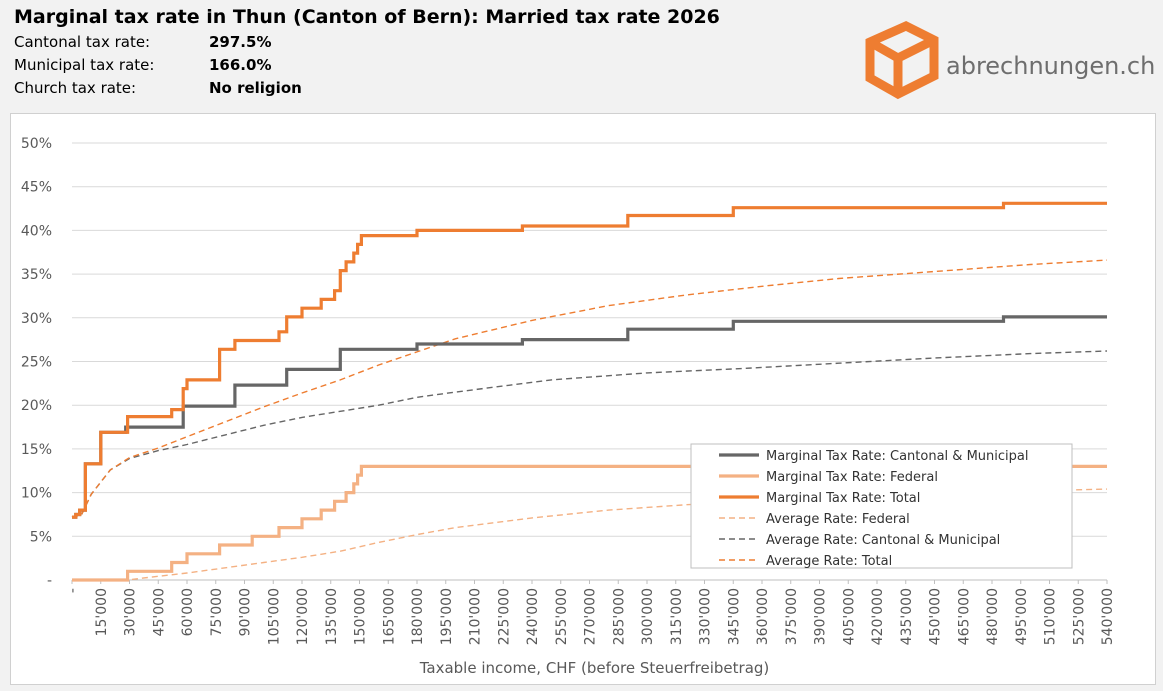 The image size is (1163, 691). What do you see at coordinates (188, 612) in the screenshot?
I see `x-tick-label: 60'000` at bounding box center [188, 612].